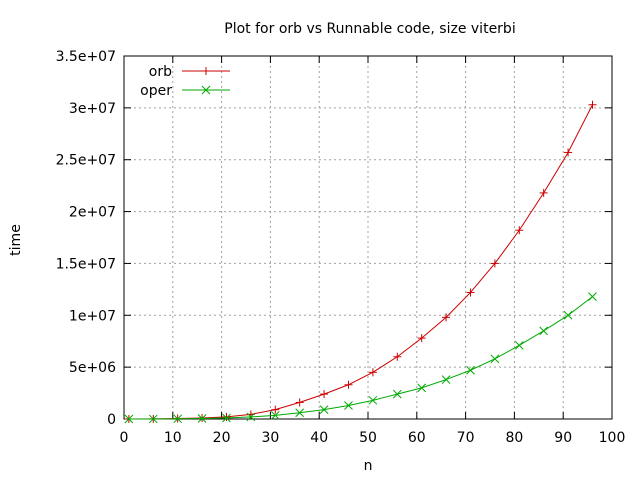 The width and height of the screenshot is (640, 480). I want to click on y-tick-label: 3e+07, so click(92, 109).